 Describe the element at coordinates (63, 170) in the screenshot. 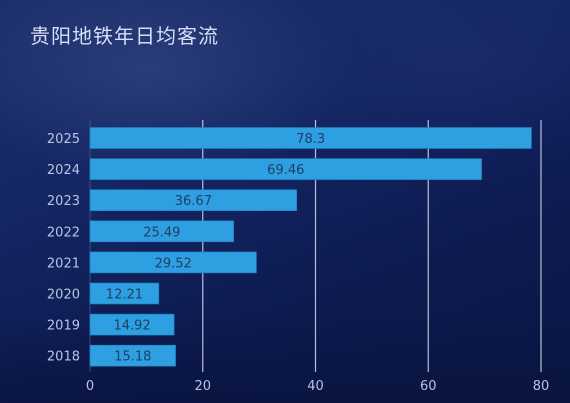

I see `y-tick-label: 2024` at that location.